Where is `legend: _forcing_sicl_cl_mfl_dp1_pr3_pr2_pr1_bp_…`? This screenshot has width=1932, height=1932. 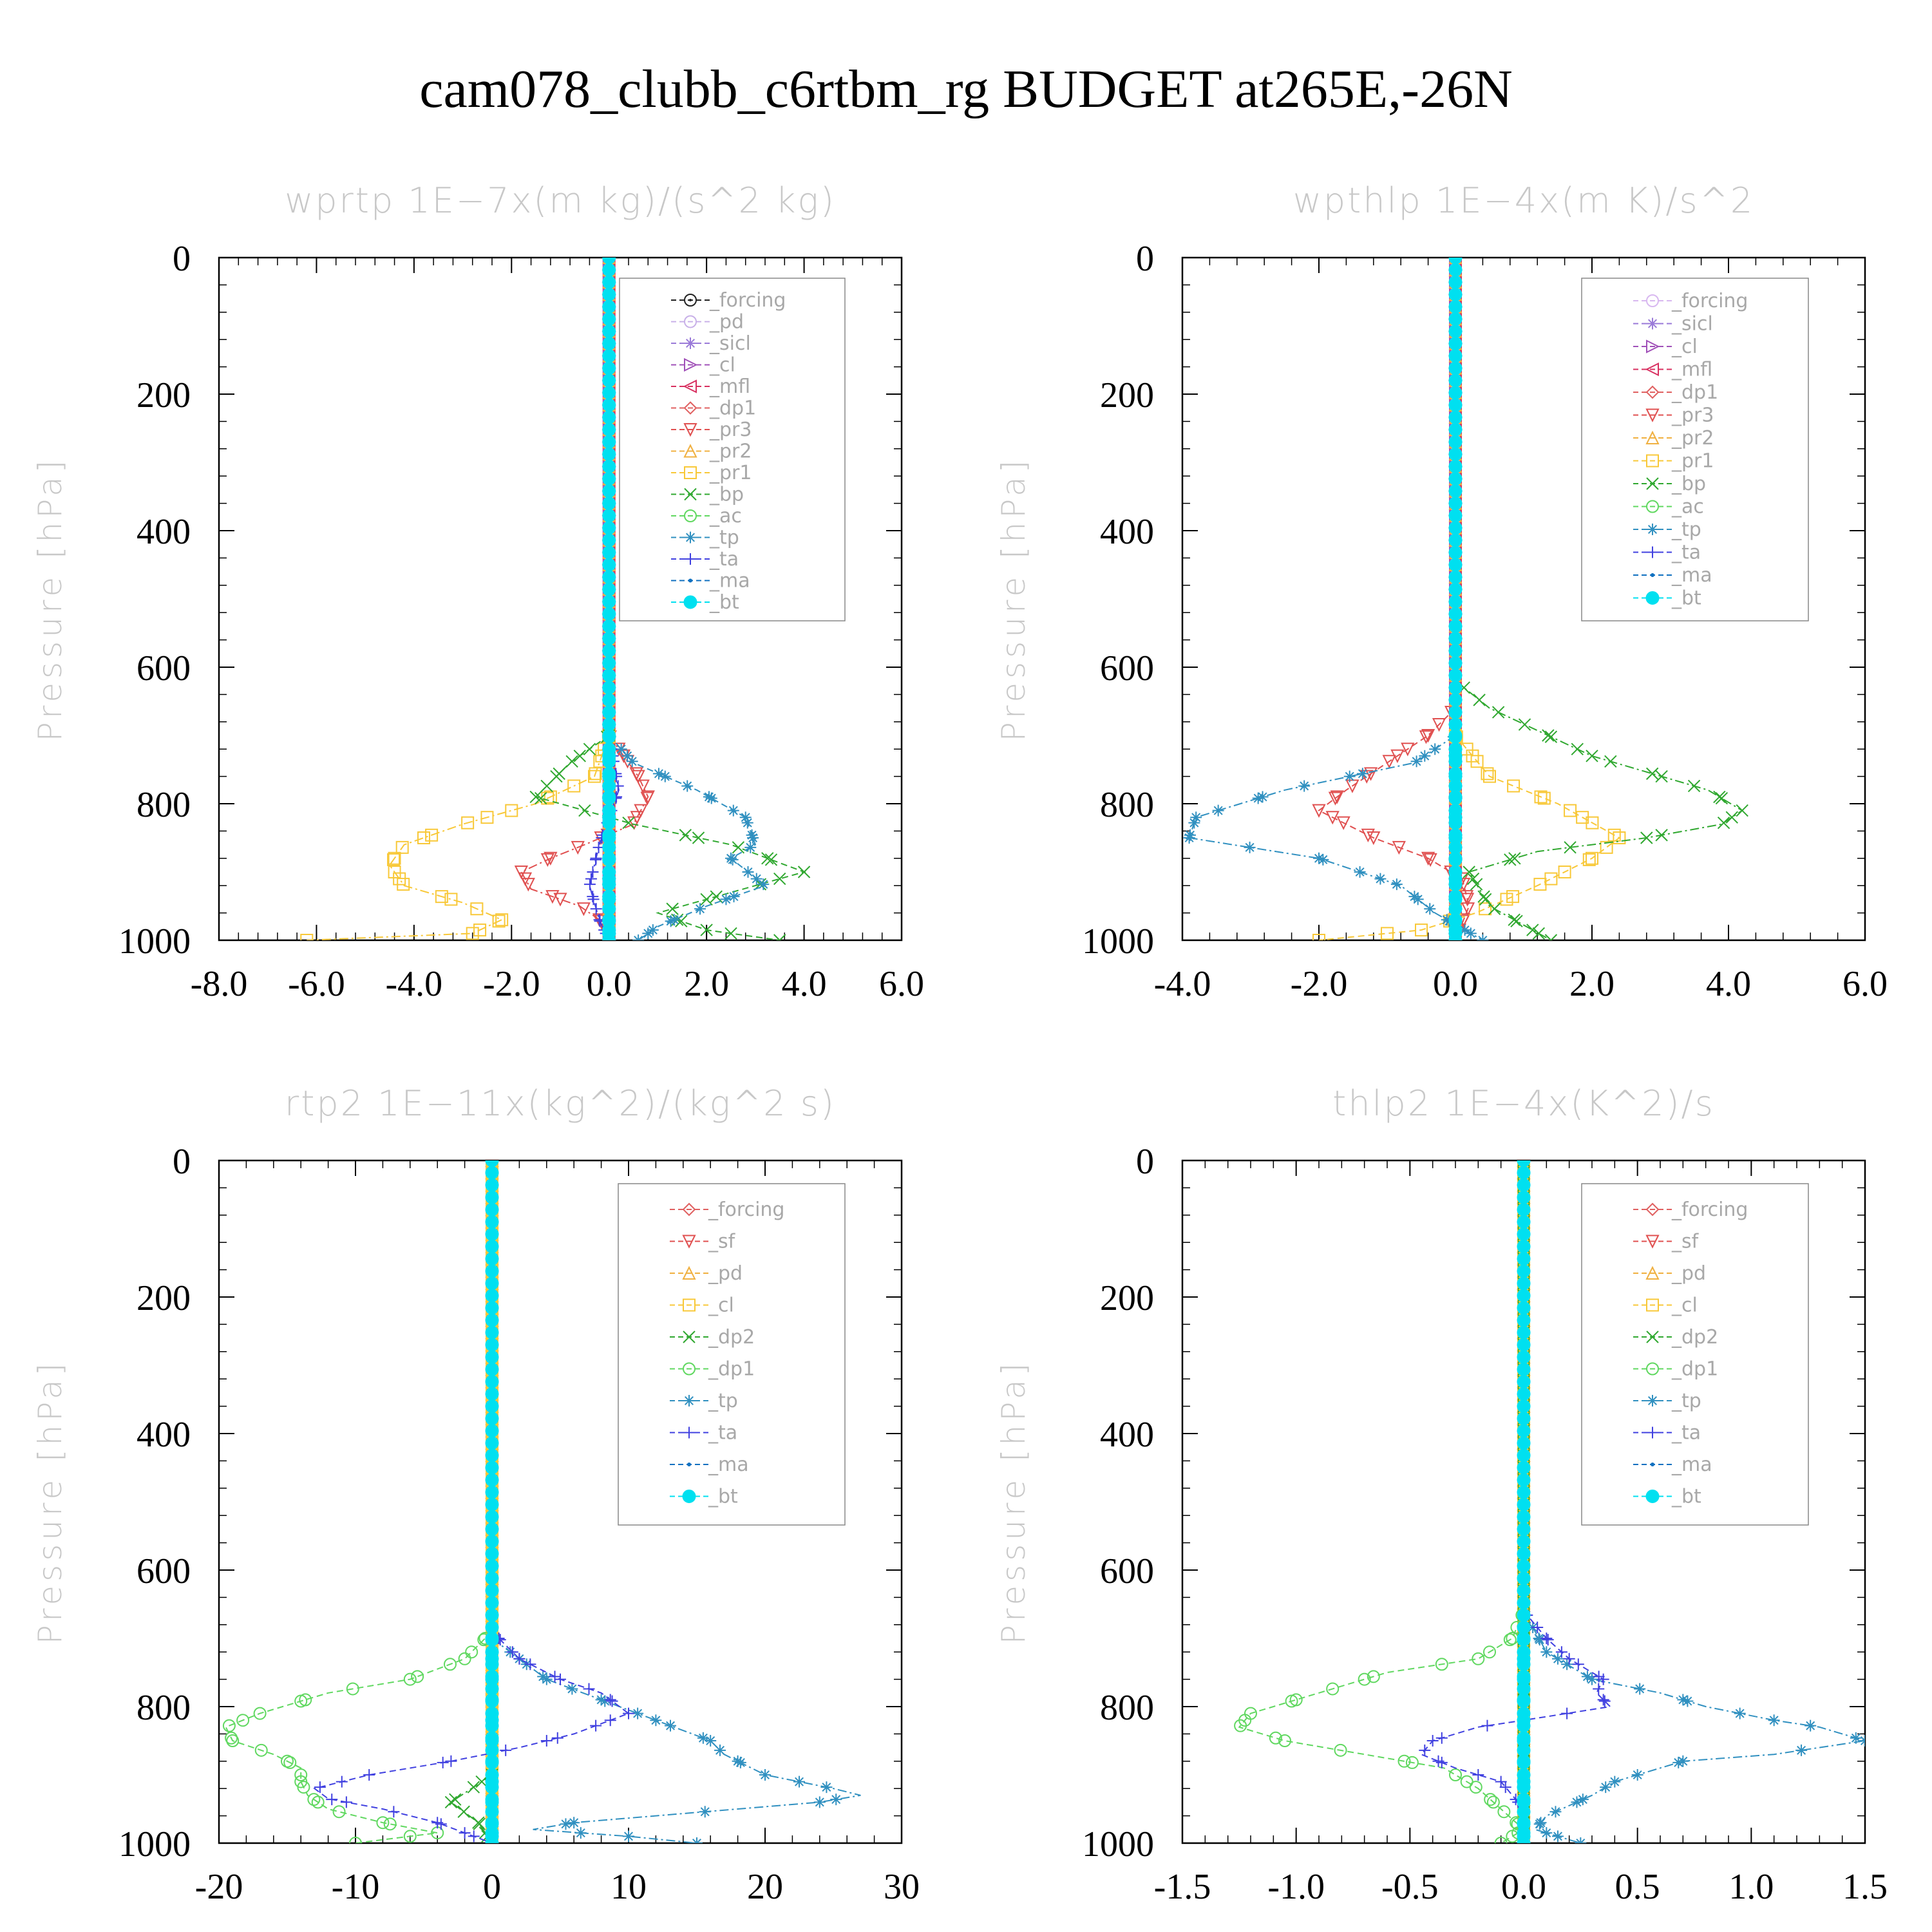 legend: _forcing_sicl_cl_mfl_dp1_pr3_pr2_pr1_bp_… is located at coordinates (1695, 449).